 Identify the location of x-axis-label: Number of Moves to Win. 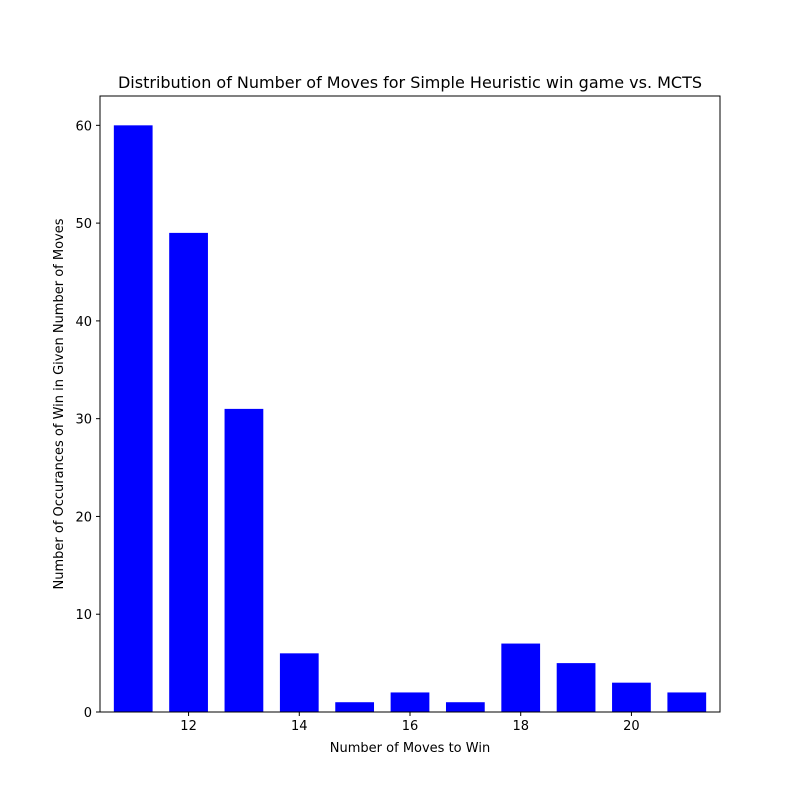
(410, 748).